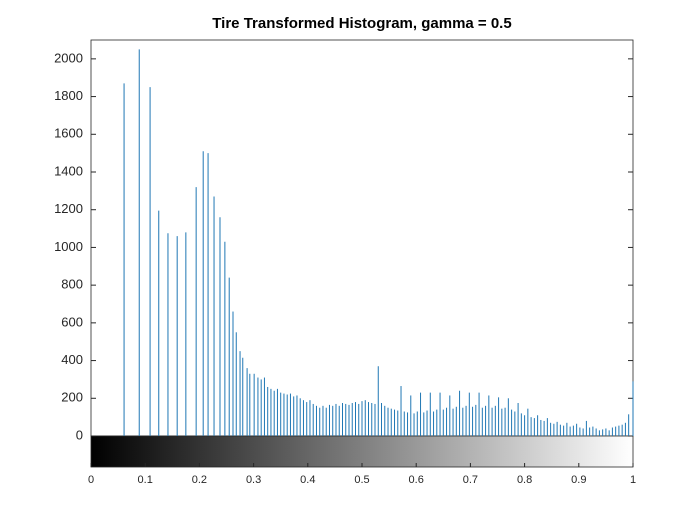 This screenshot has width=700, height=525. Describe the element at coordinates (578, 480) in the screenshot. I see `x-tick-label: 0.9` at that location.